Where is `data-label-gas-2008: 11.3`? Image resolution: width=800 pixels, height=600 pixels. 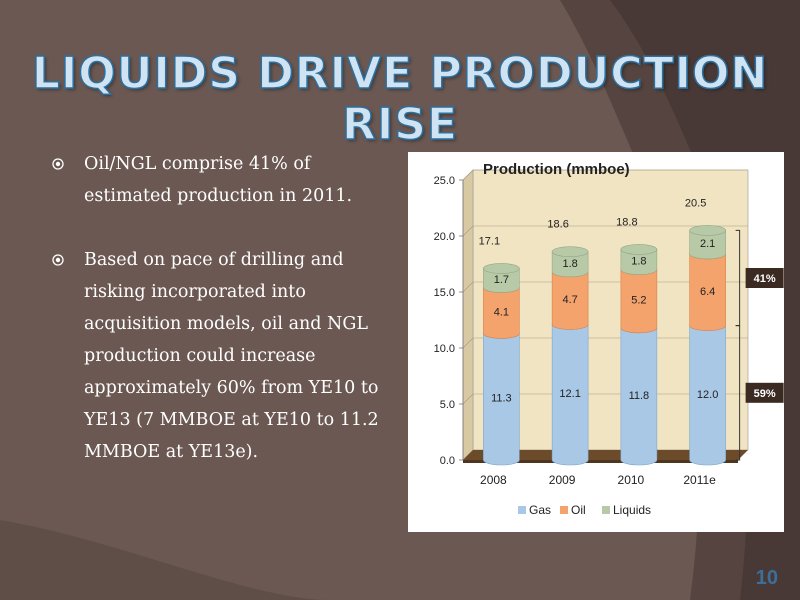
data-label-gas-2008: 11.3 is located at coordinates (501, 399).